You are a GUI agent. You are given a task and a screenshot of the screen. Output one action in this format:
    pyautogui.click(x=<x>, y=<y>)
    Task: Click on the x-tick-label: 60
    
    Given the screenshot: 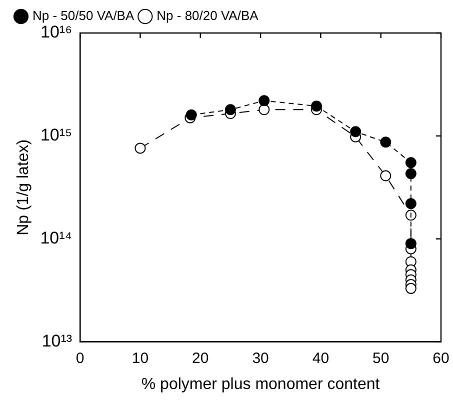 What is the action you would take?
    pyautogui.click(x=441, y=358)
    